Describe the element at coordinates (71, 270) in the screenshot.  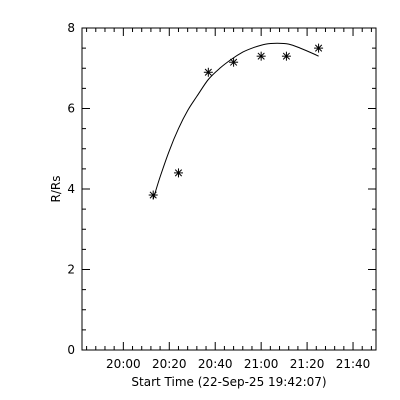
I see `y-tick-label: 2` at that location.